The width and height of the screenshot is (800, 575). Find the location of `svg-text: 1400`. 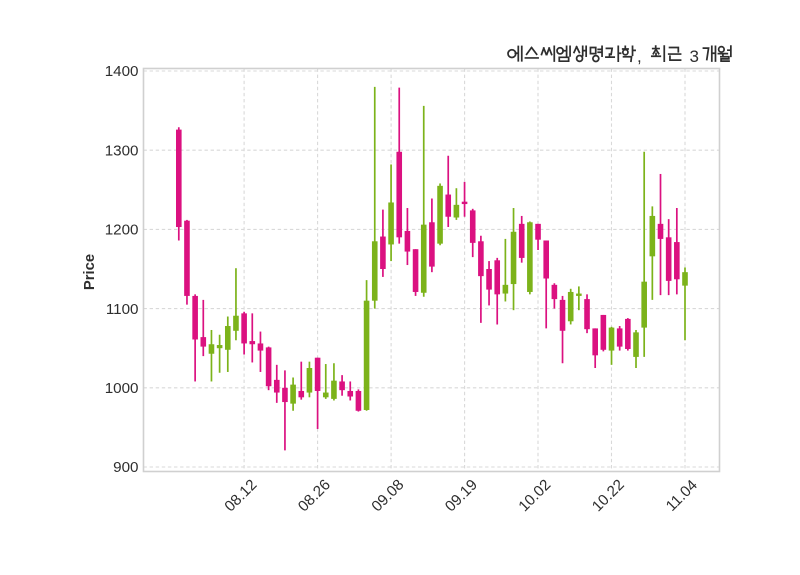

svg-text: 1400 is located at coordinates (122, 71).